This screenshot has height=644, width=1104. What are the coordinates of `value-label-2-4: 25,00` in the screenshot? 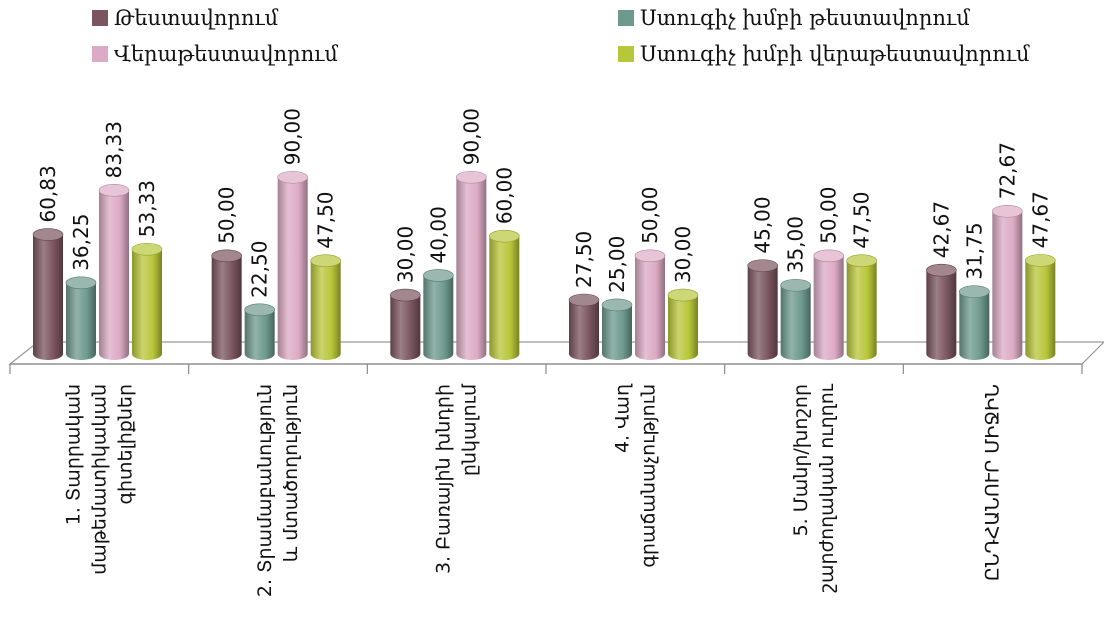 It's located at (617, 264).